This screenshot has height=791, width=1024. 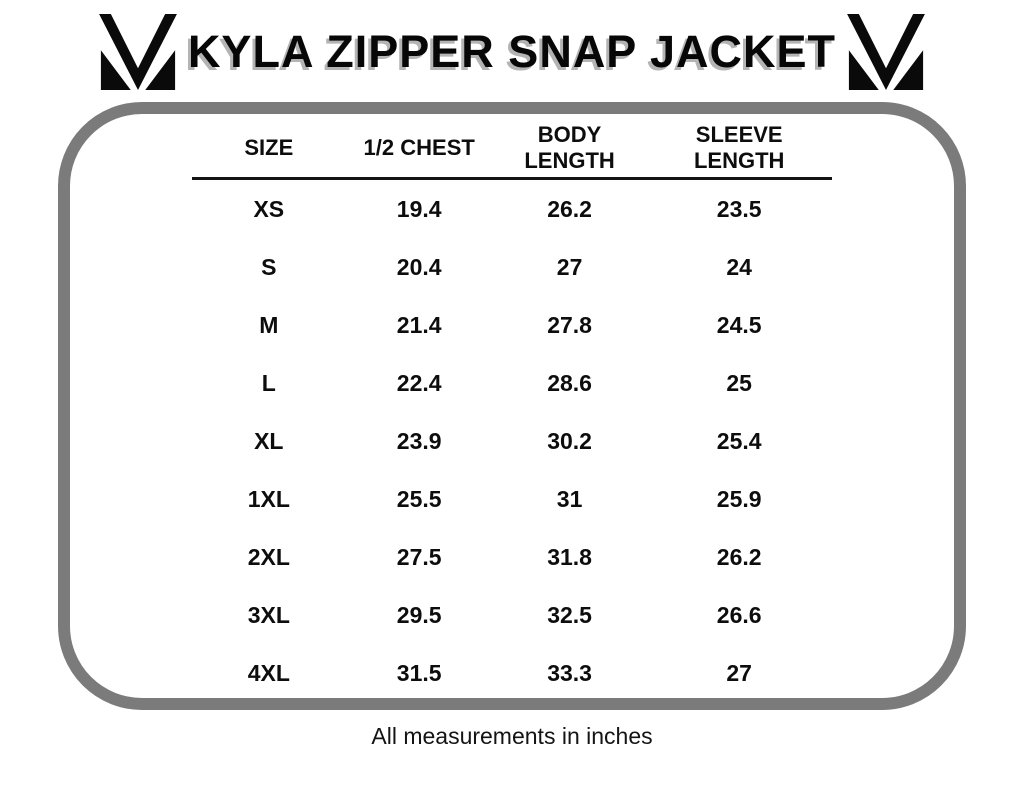 What do you see at coordinates (419, 498) in the screenshot?
I see `measurement-value: 25.5` at bounding box center [419, 498].